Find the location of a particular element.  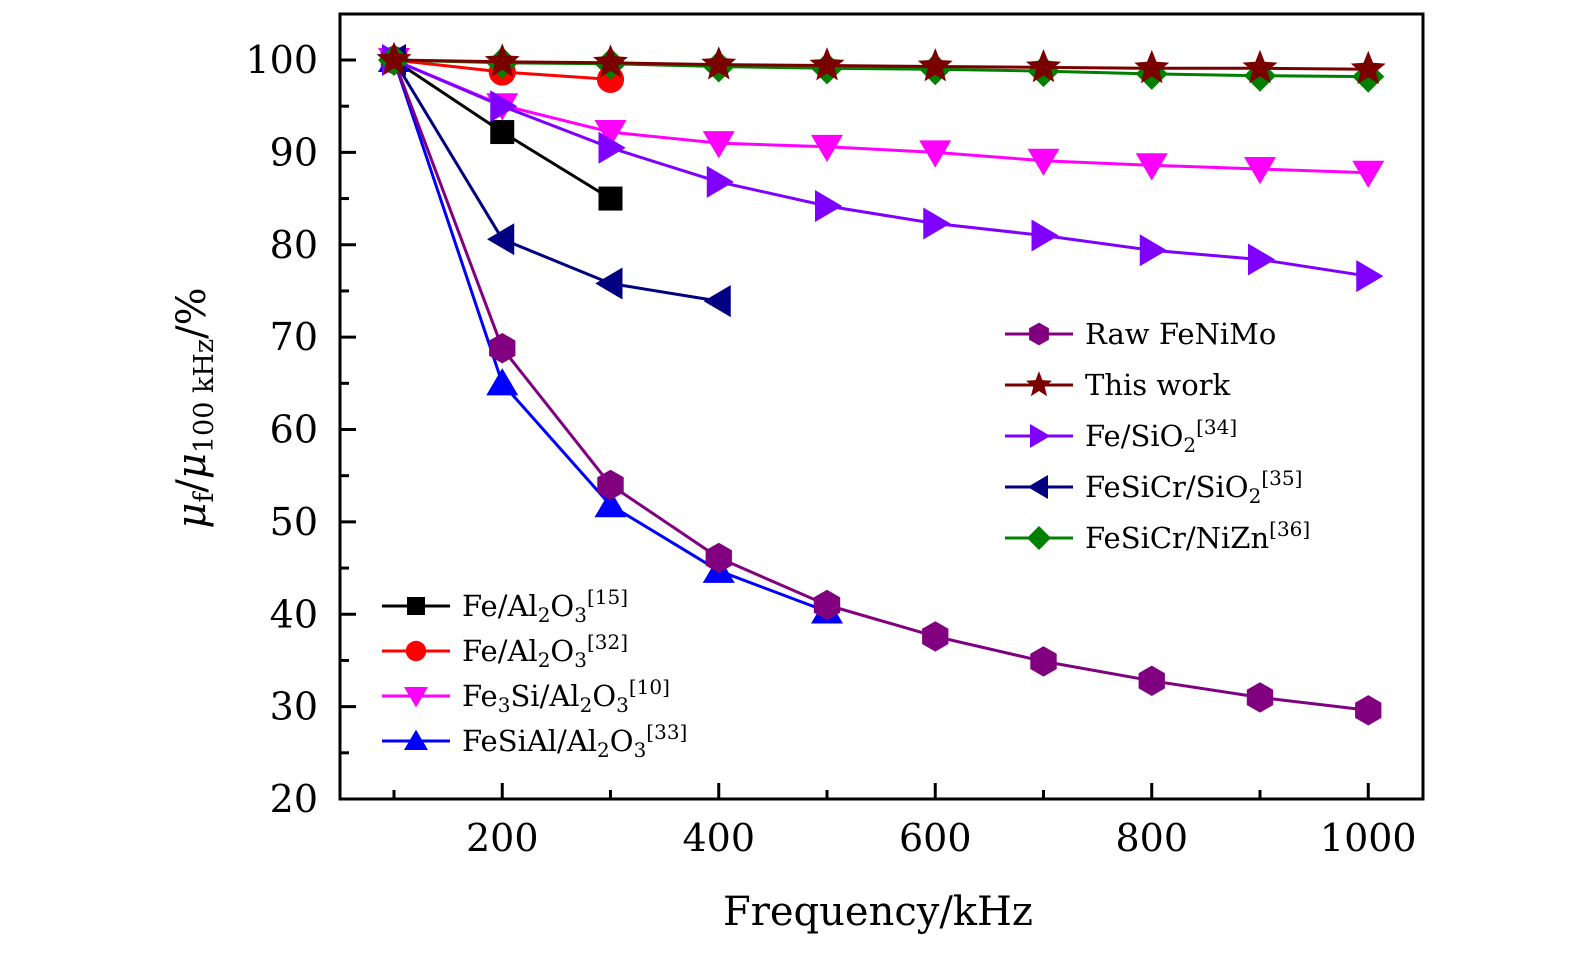

y-tick-label: 90 is located at coordinates (294, 152).